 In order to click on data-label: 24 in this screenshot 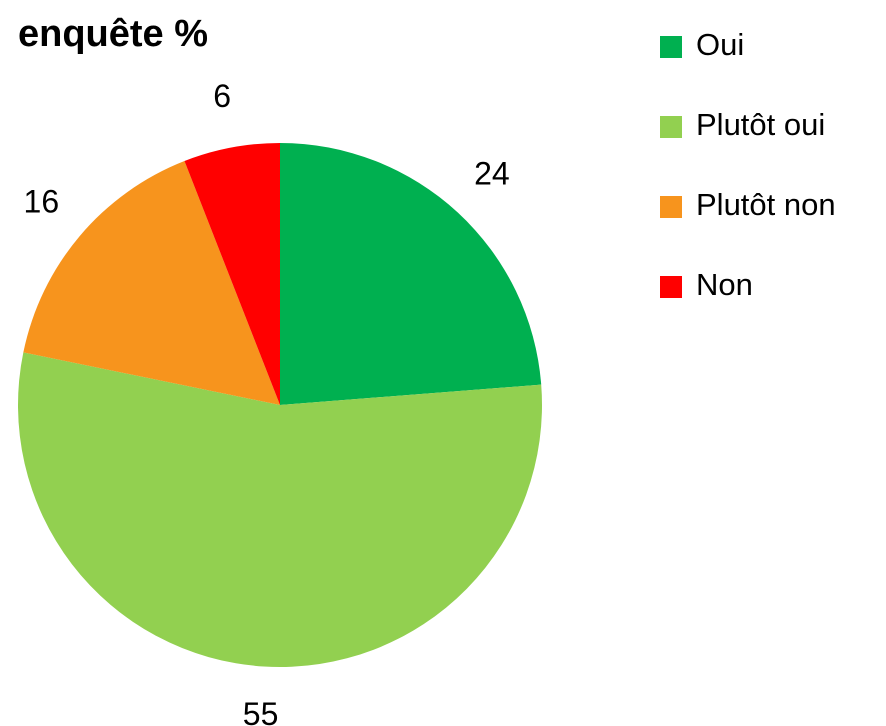, I will do `click(492, 173)`.